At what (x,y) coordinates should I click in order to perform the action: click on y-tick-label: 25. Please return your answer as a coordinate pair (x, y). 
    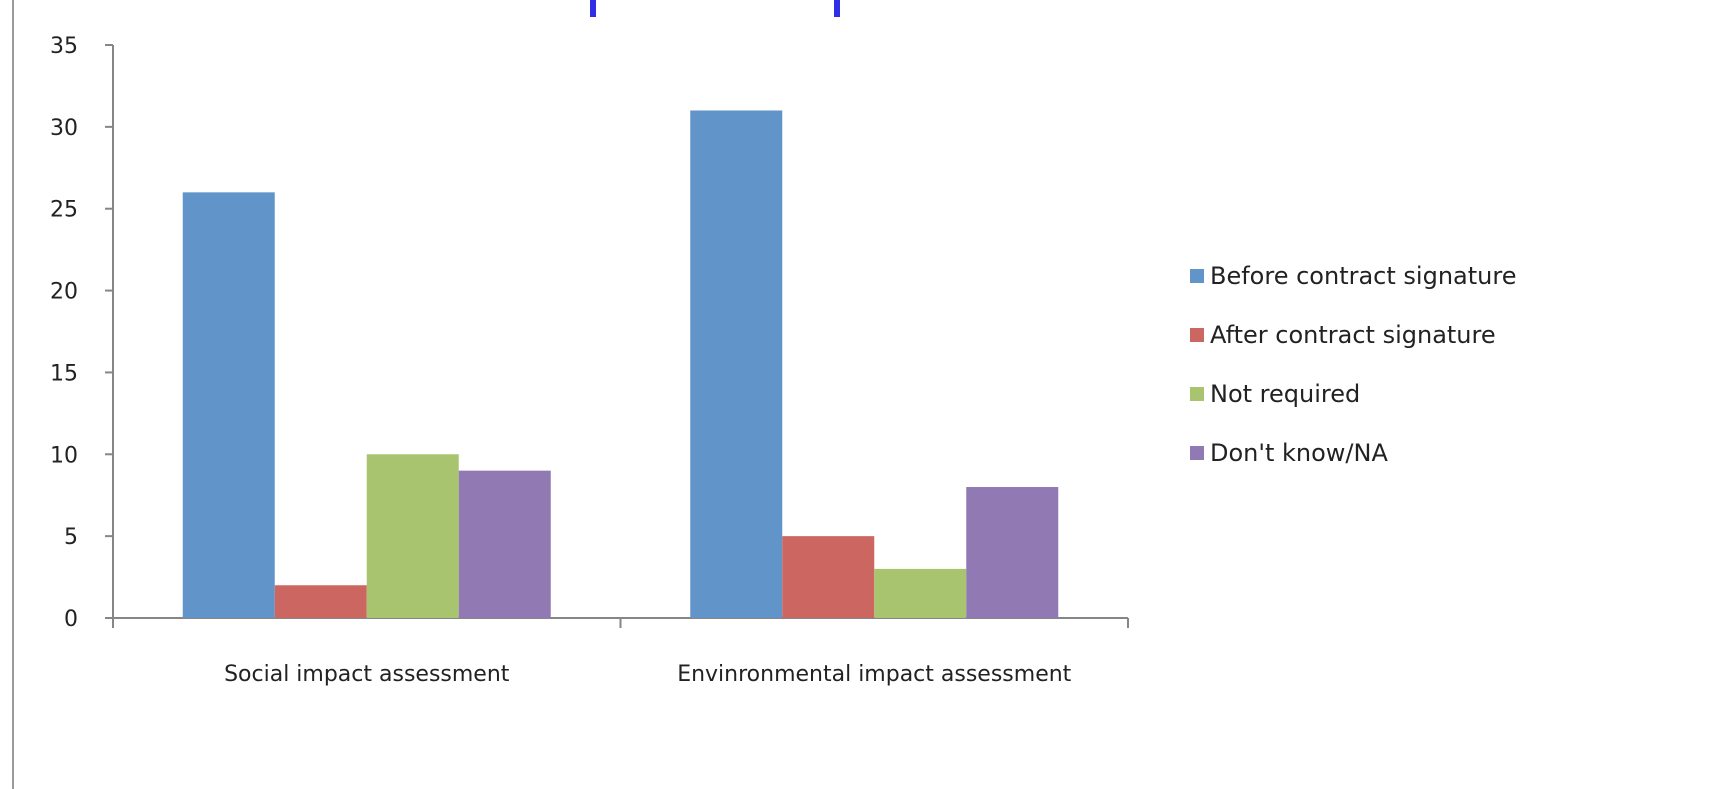
    Looking at the image, I should click on (64, 210).